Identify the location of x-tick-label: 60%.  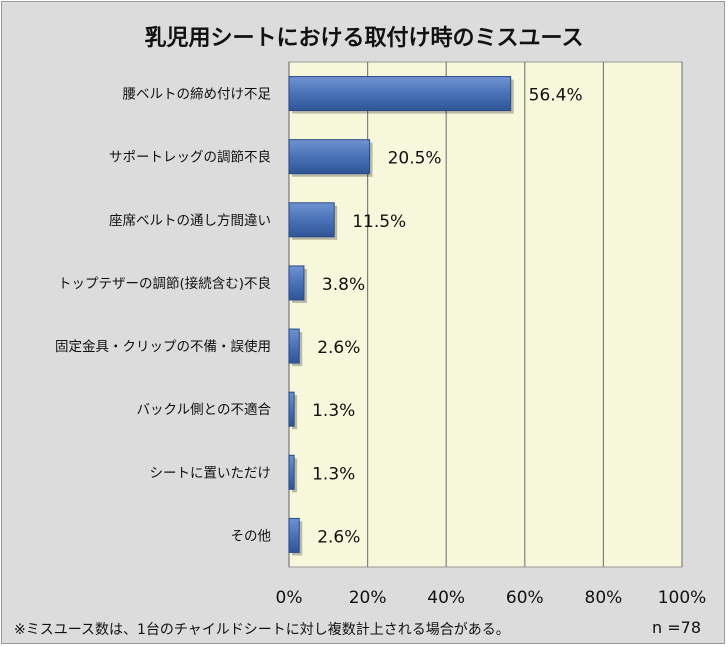
(525, 598).